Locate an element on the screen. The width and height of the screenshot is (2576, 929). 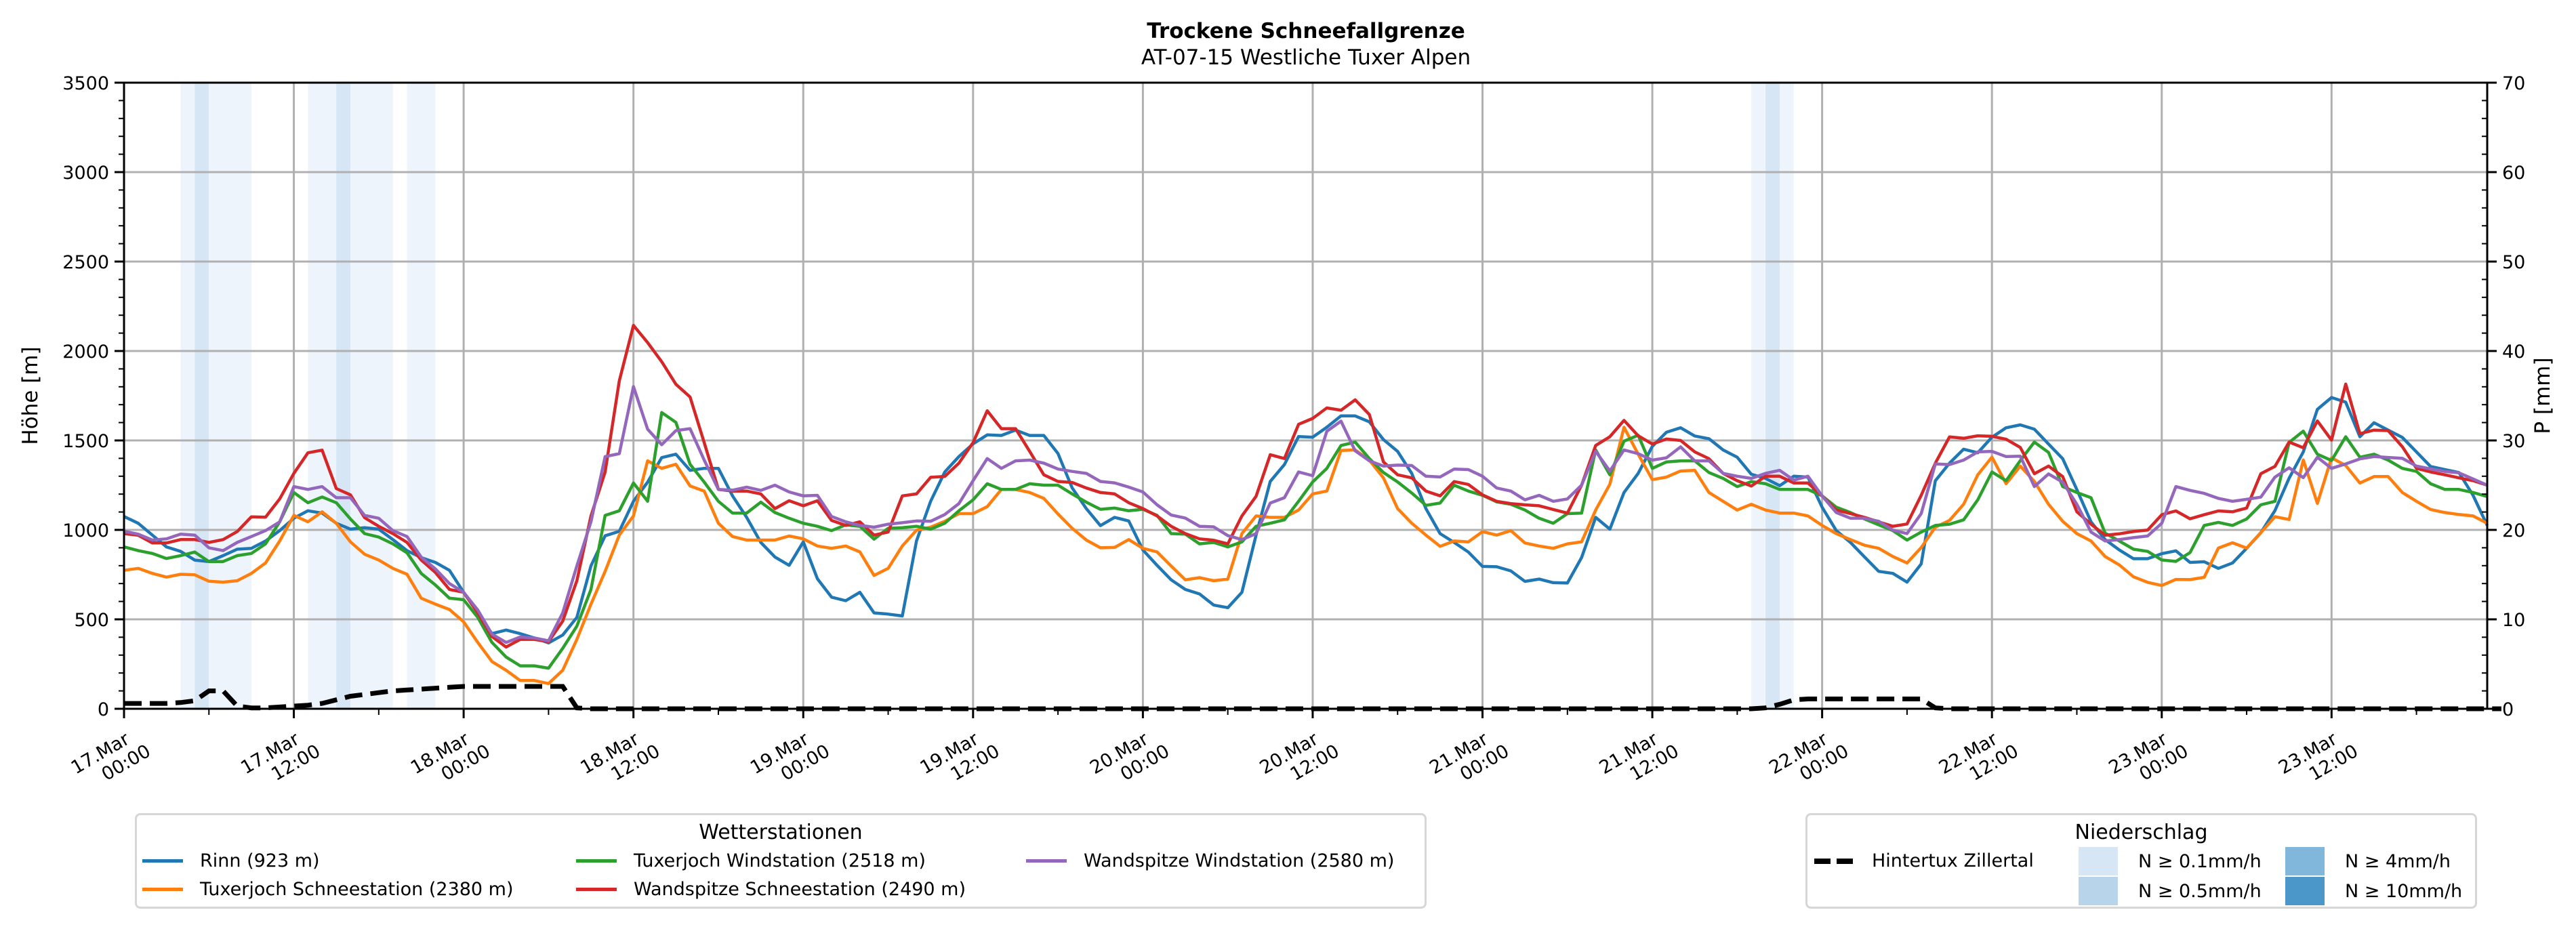
y2-tick-label: 0 is located at coordinates (2508, 710).